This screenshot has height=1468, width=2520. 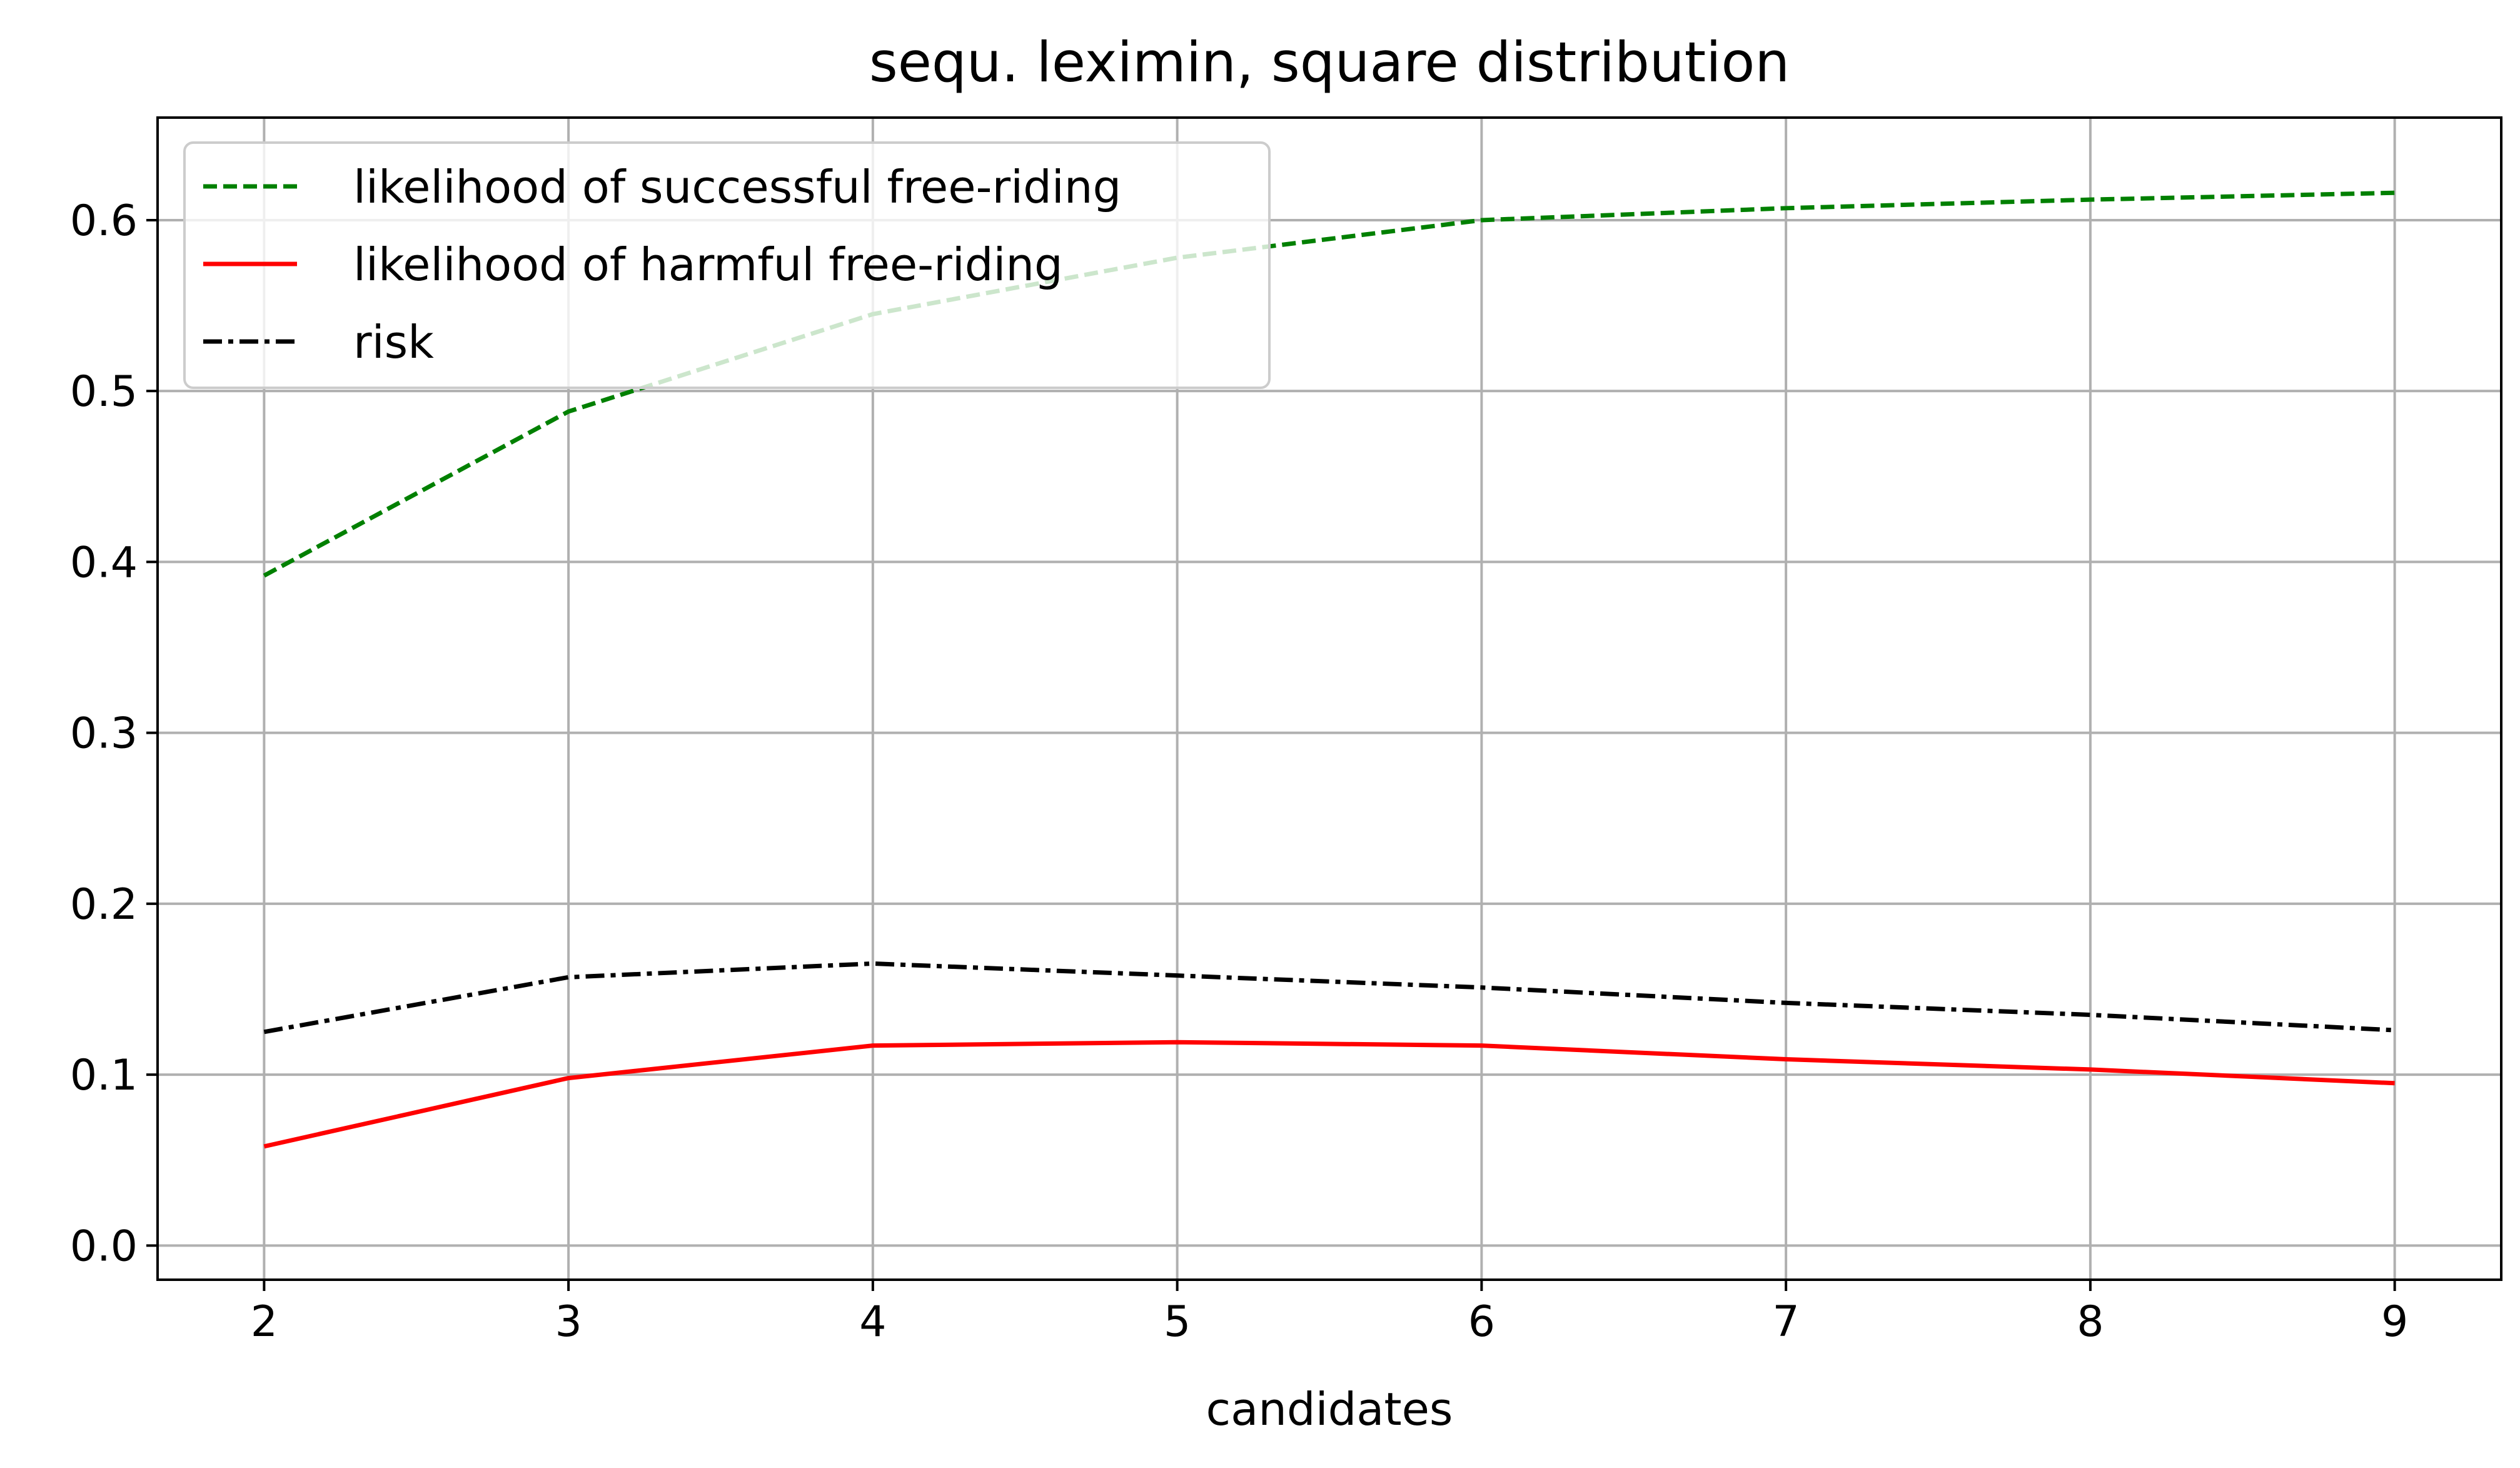 I want to click on y-tick-label: 0.2, so click(x=104, y=905).